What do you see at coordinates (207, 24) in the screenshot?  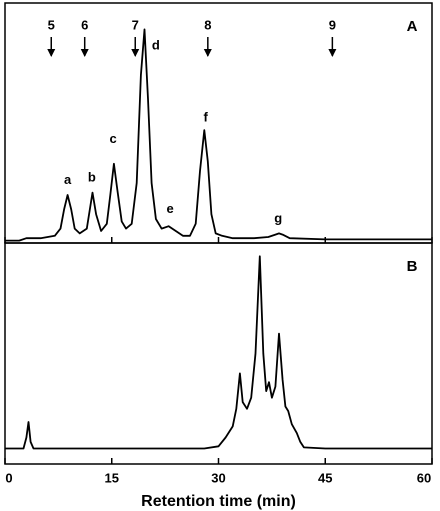 I see `marker-label: 8` at bounding box center [207, 24].